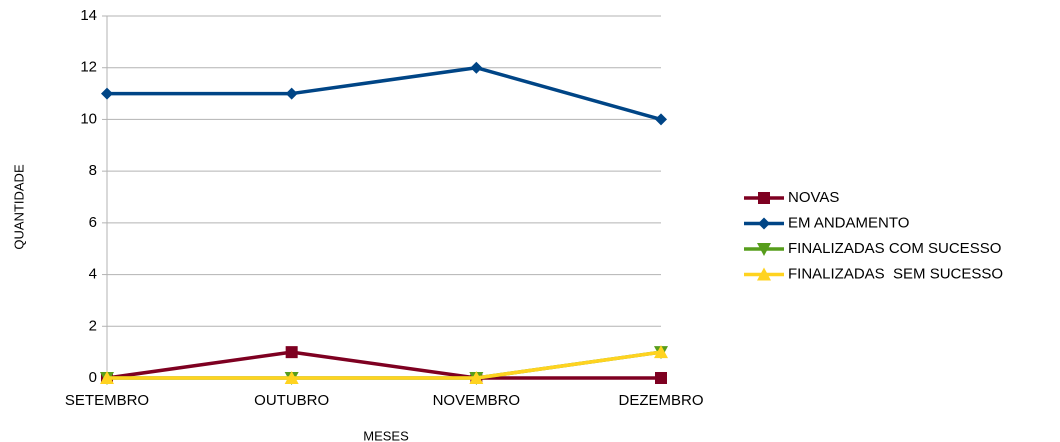 The width and height of the screenshot is (1060, 442). I want to click on x-axis-label: MESES, so click(386, 435).